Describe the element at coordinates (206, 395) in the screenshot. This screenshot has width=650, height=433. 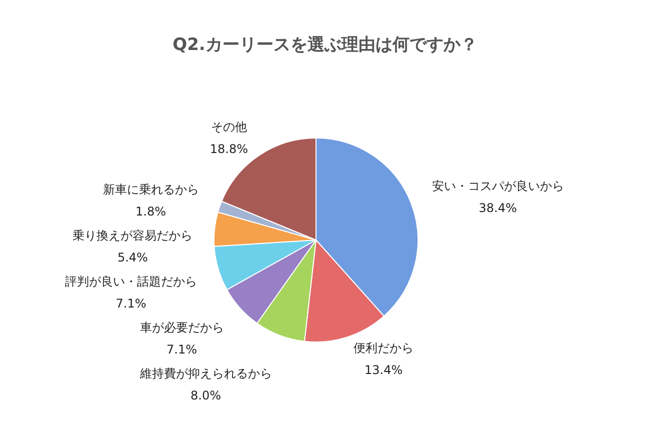
I see `data-label: 8.0%` at that location.